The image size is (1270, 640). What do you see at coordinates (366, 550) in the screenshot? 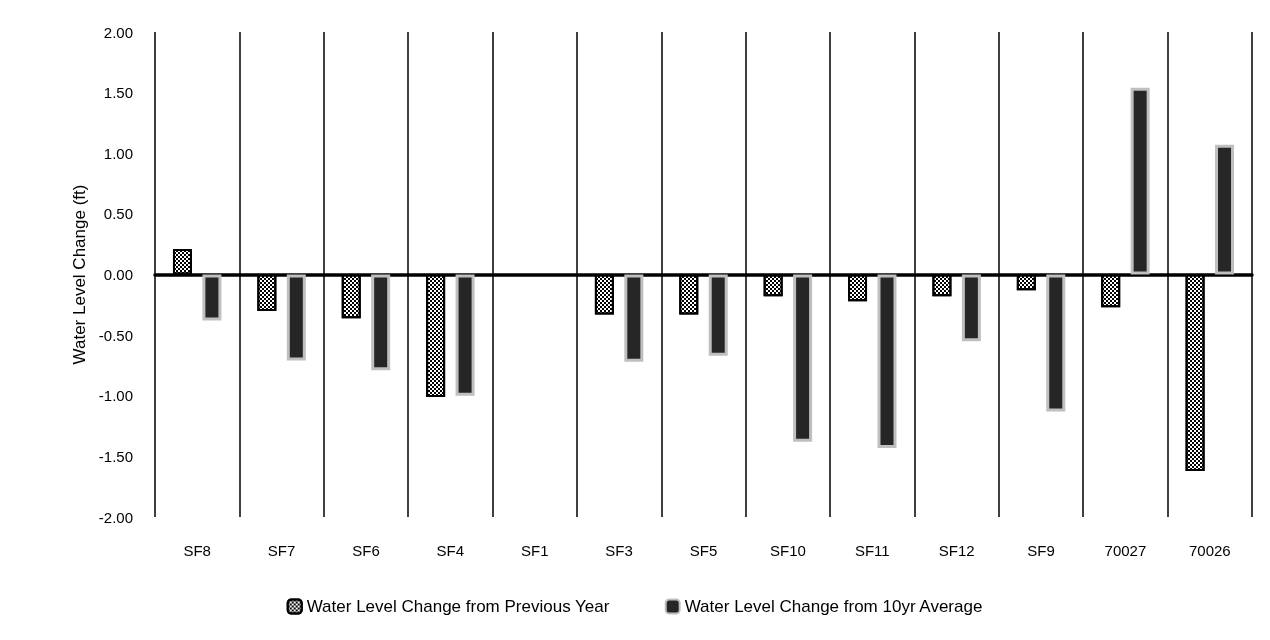
I see `x-tick-label: SF6` at bounding box center [366, 550].